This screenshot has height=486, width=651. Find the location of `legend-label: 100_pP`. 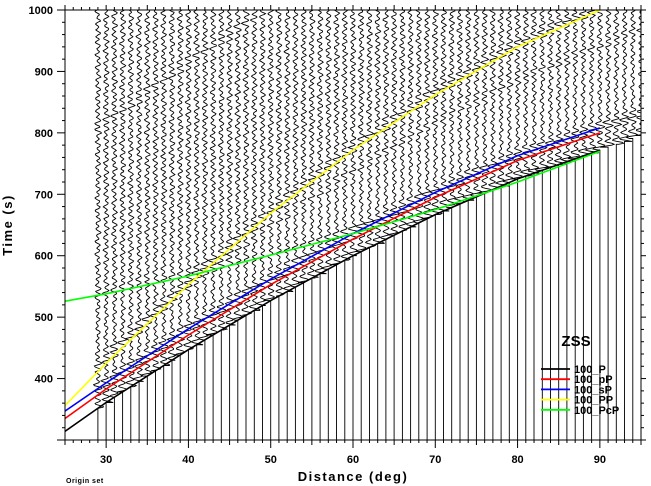

legend-label: 100_pP is located at coordinates (593, 380).